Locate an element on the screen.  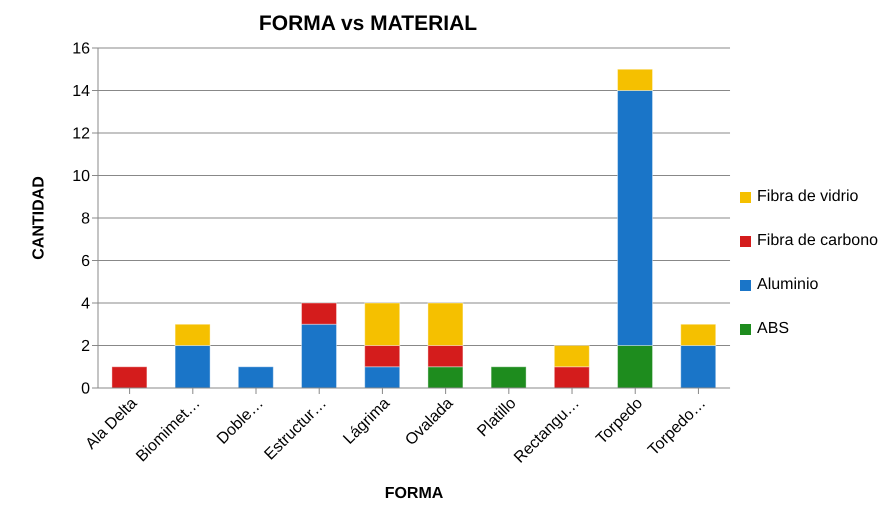
y-tick-label: 2 is located at coordinates (85, 347).